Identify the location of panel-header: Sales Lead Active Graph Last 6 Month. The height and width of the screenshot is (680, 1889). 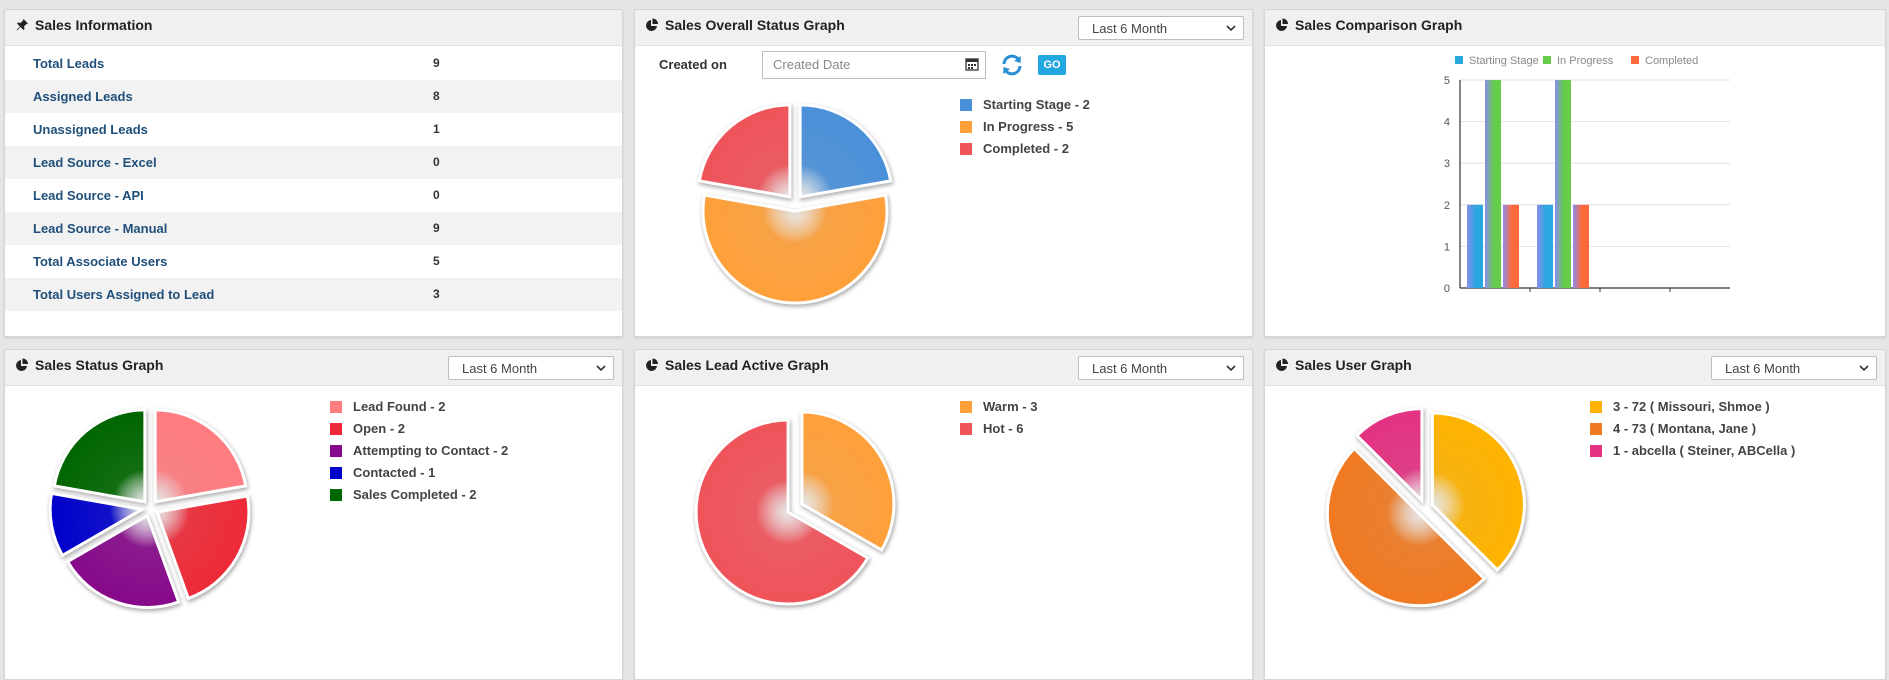
(943, 368).